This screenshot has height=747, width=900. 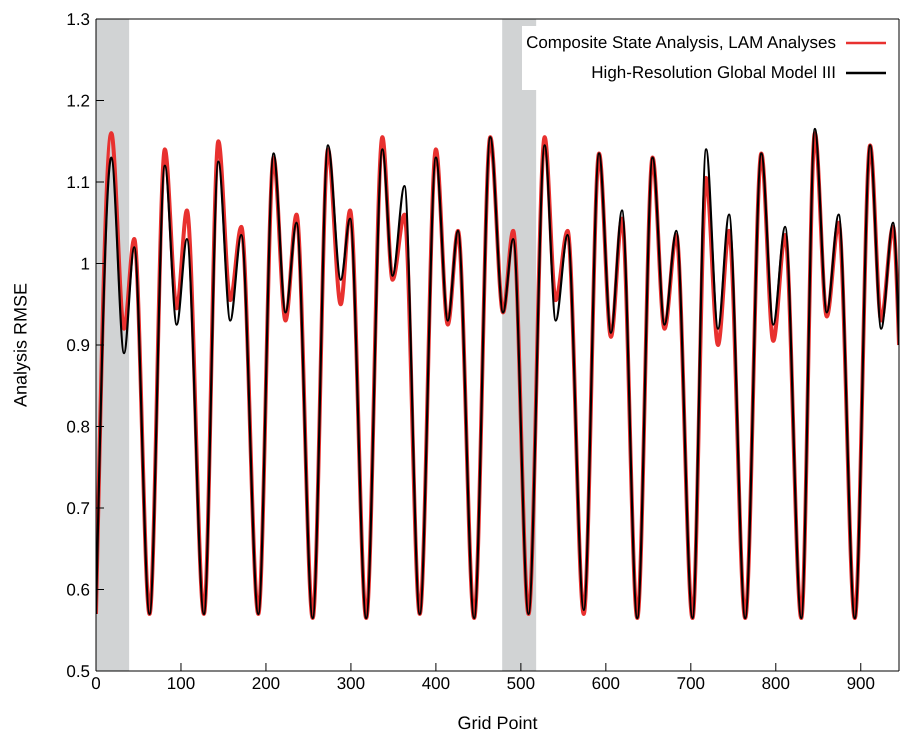 What do you see at coordinates (351, 684) in the screenshot?
I see `x-tick-label: 300` at bounding box center [351, 684].